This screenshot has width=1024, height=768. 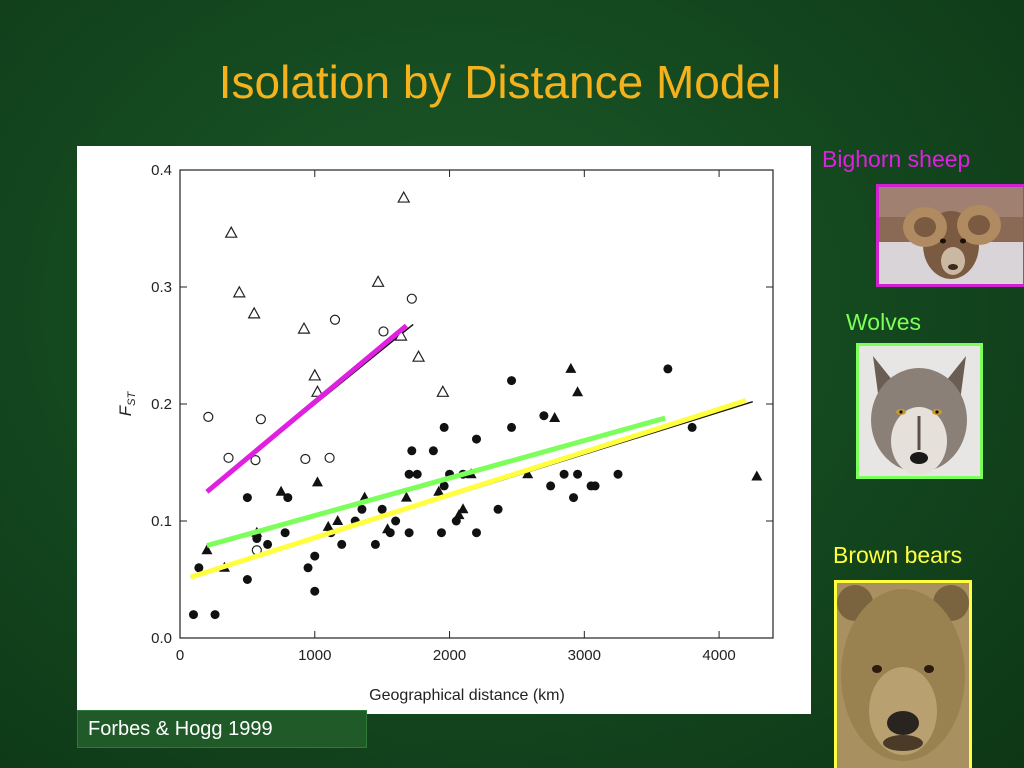 What do you see at coordinates (125, 410) in the screenshot?
I see `y-axis-label-main: F` at bounding box center [125, 410].